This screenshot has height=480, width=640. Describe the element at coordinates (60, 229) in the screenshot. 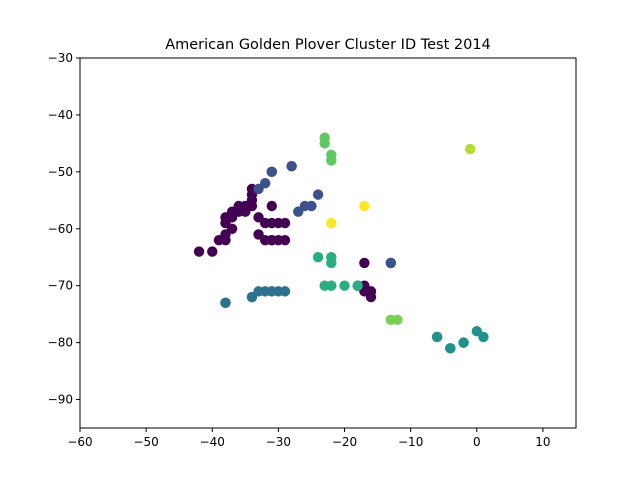

I see `y-tick-label: −60` at that location.